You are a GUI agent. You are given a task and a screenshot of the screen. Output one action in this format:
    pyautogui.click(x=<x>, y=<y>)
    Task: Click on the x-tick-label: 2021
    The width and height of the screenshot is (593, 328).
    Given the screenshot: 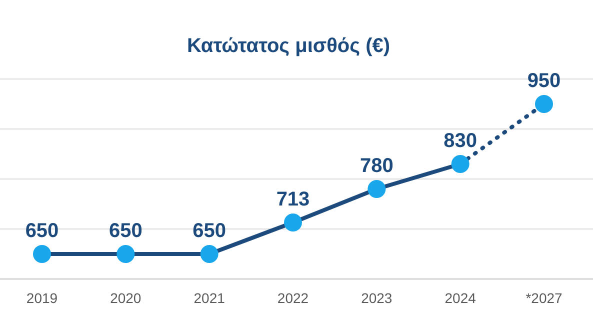 What is the action you would take?
    pyautogui.click(x=210, y=298)
    